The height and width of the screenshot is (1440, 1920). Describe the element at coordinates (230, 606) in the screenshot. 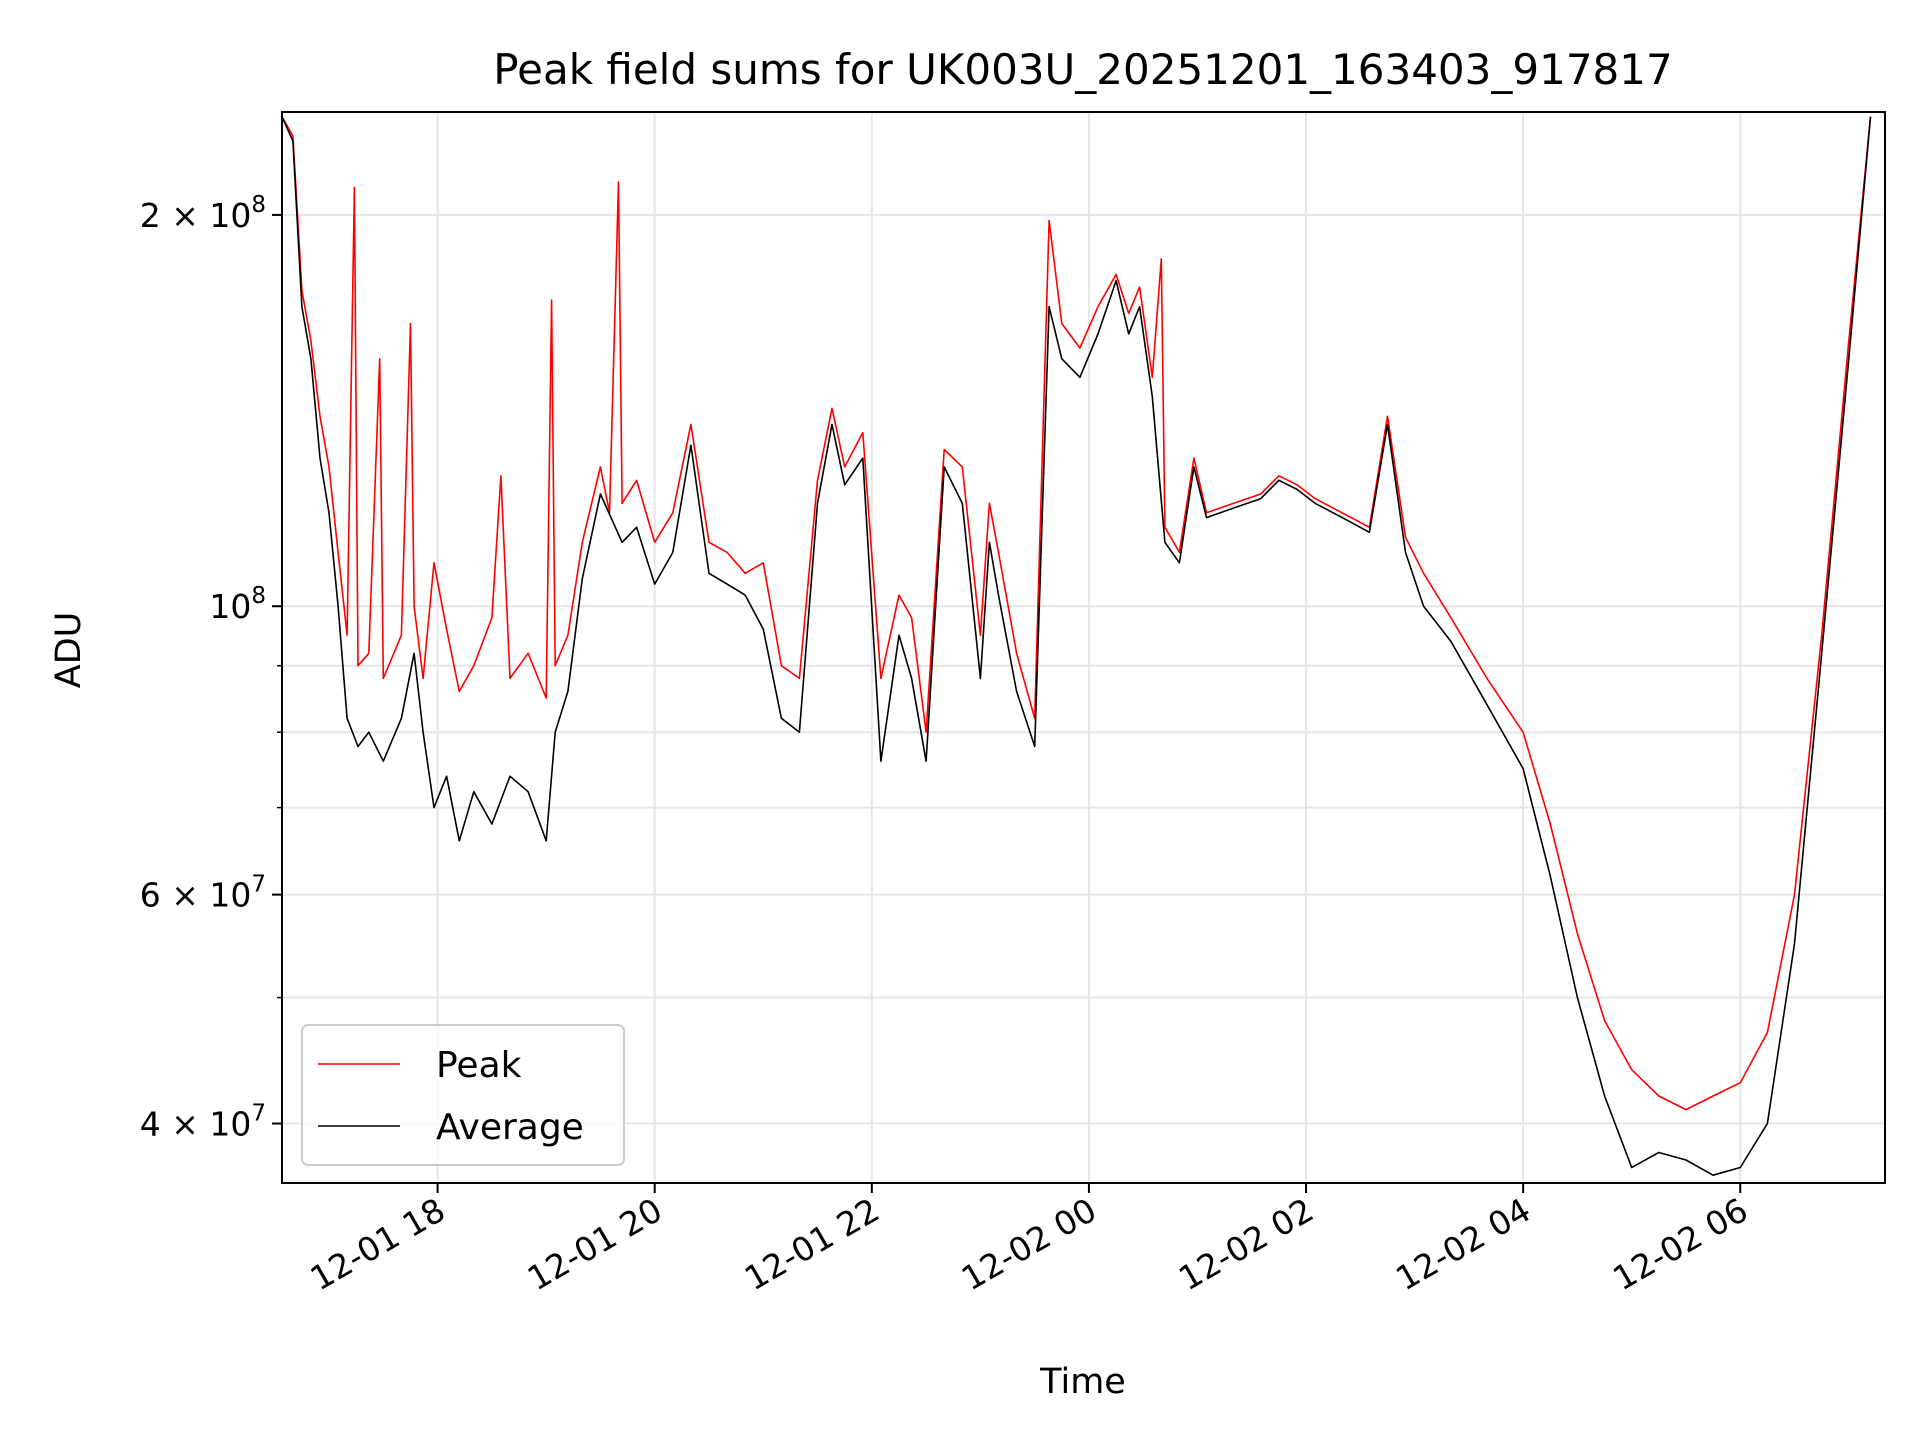

I see `y-tick-base: 10` at that location.